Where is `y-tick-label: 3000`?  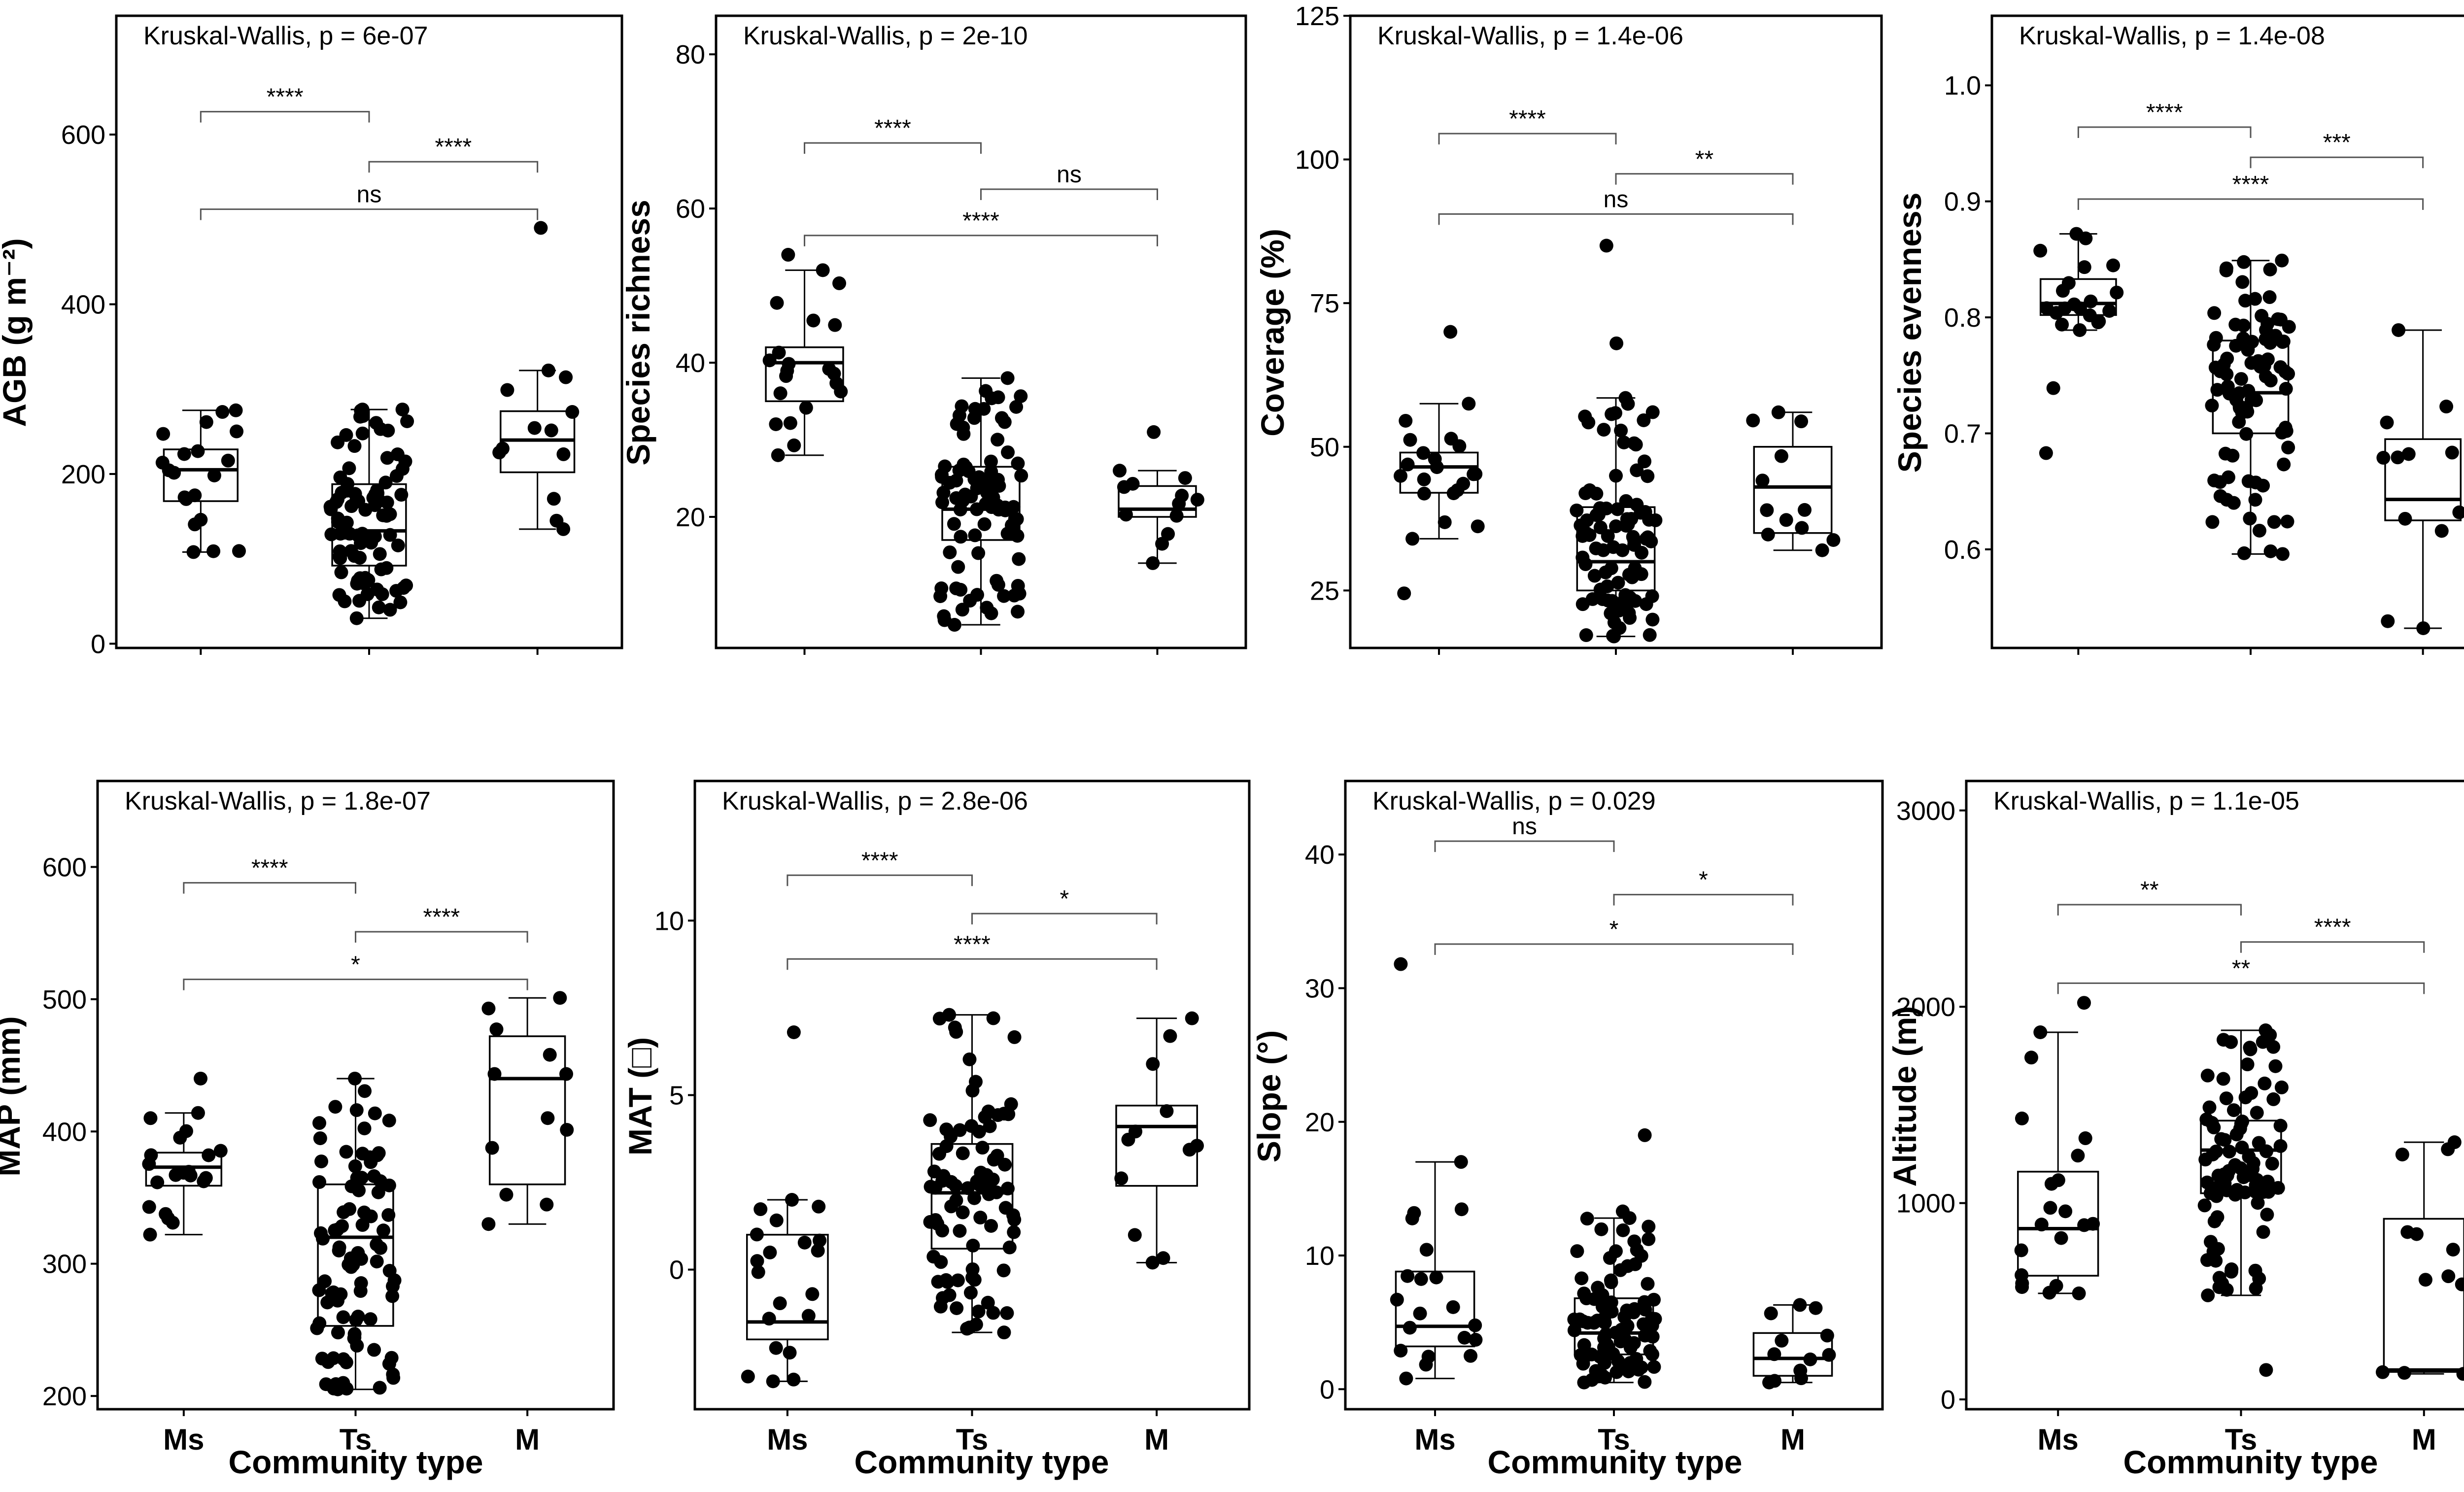 y-tick-label: 3000 is located at coordinates (1925, 811).